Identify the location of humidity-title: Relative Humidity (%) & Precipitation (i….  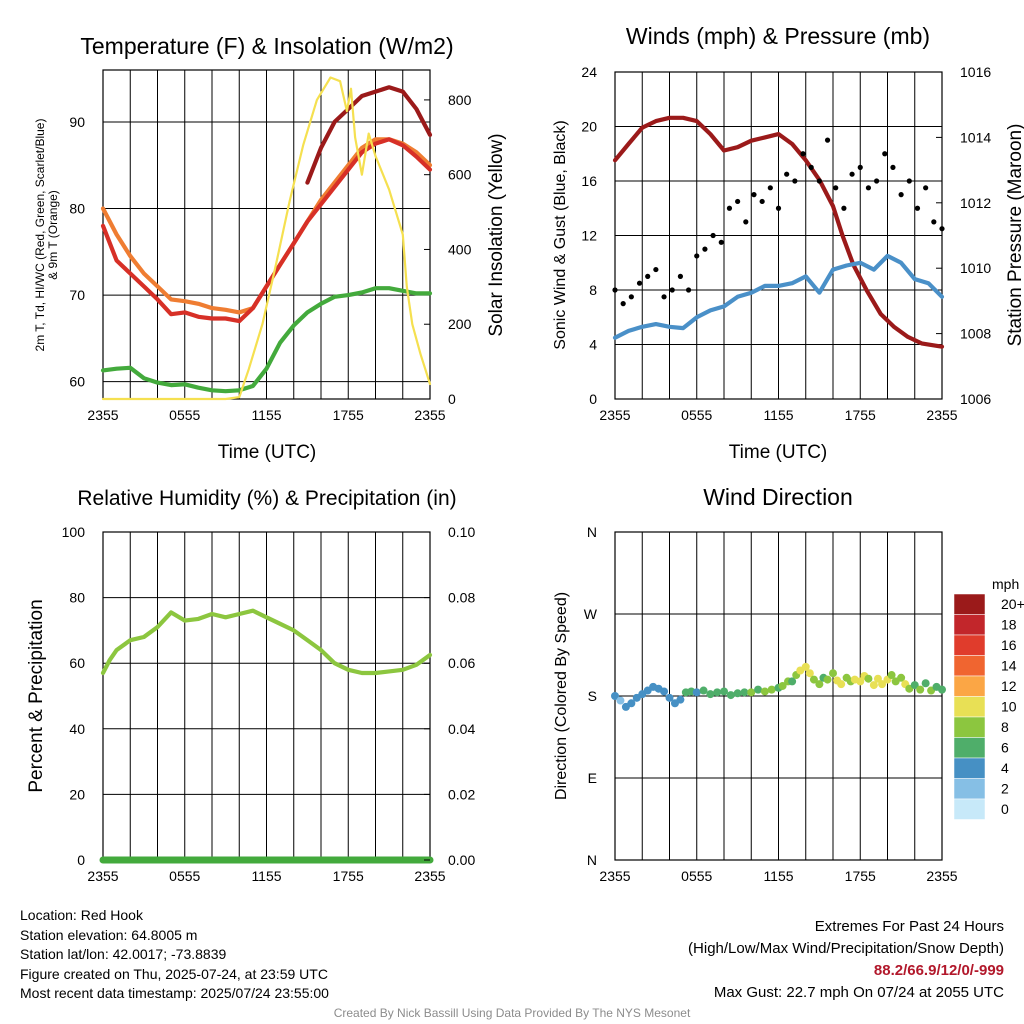
(266, 498).